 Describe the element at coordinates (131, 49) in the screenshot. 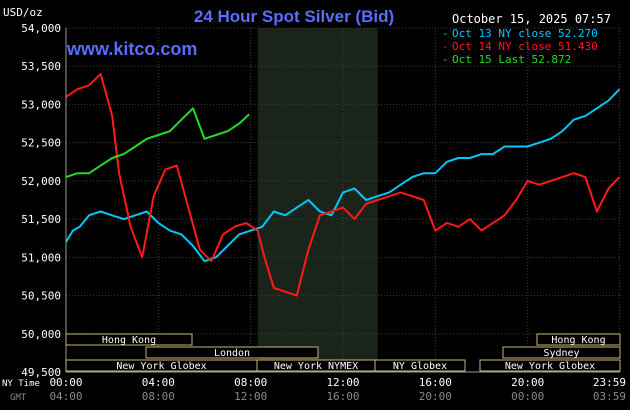

I see `watermark: www.kitco.com` at that location.